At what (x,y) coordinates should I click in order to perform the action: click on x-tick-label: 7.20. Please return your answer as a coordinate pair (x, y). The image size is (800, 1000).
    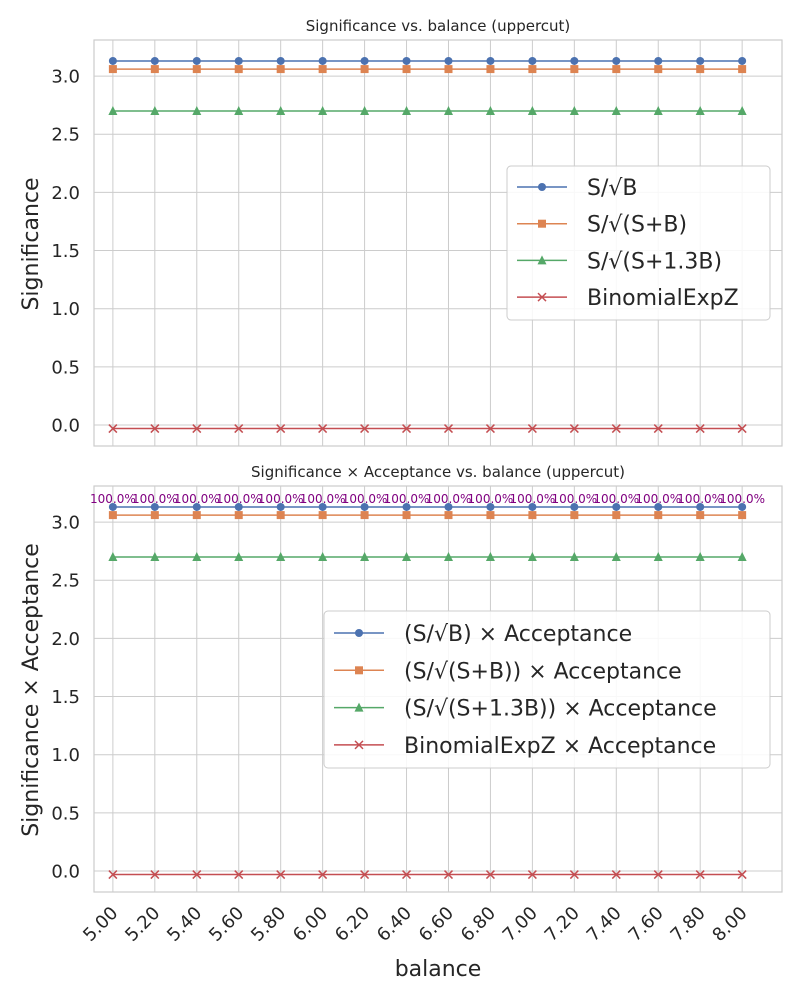
    Looking at the image, I should click on (562, 924).